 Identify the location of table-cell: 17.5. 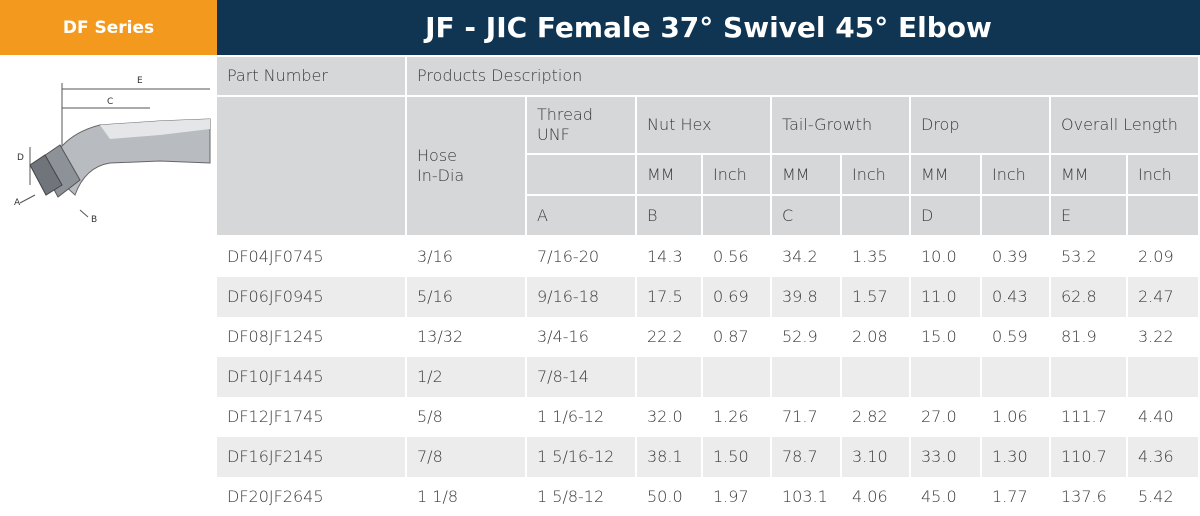
(670, 297).